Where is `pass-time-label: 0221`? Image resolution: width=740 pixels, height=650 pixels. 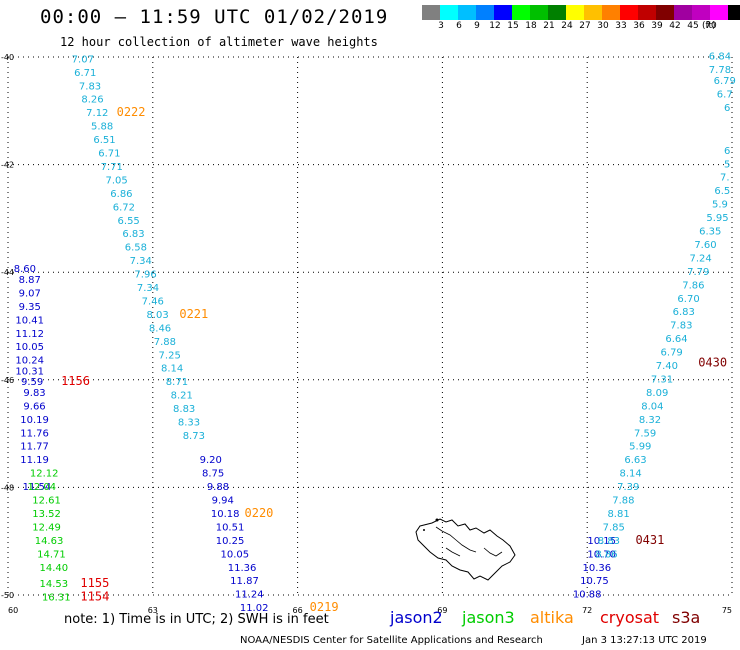
pass-time-label: 0221 is located at coordinates (193, 314).